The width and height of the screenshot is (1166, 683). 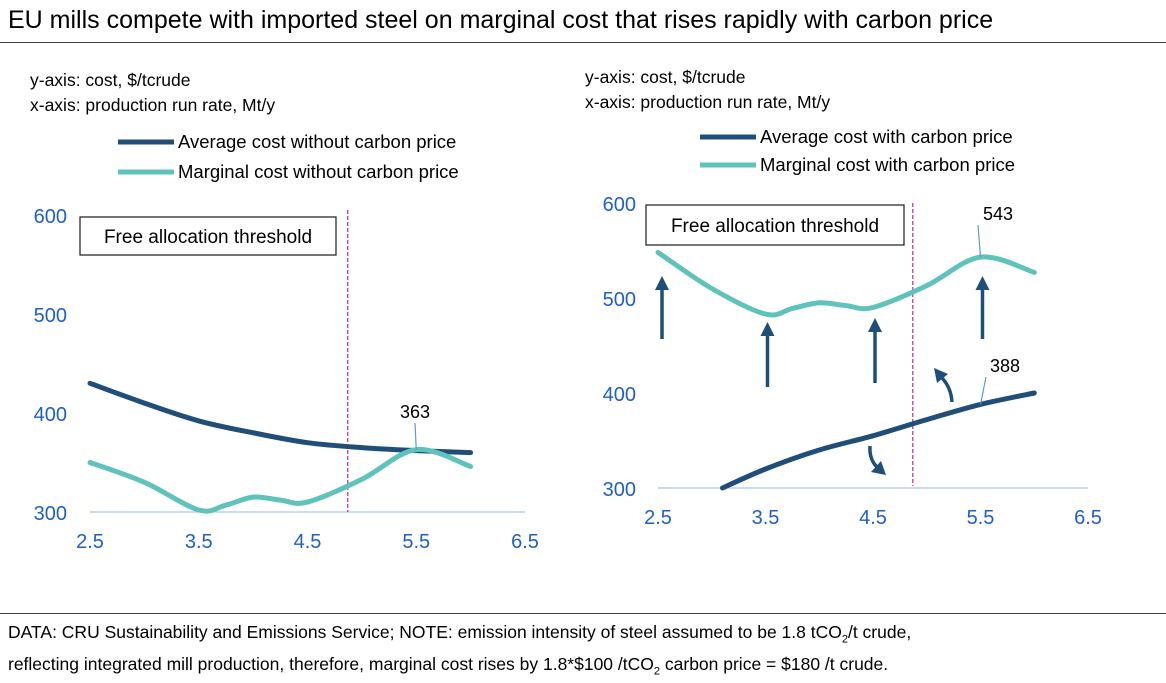 I want to click on footer-line1-subscript: 2, so click(x=844, y=639).